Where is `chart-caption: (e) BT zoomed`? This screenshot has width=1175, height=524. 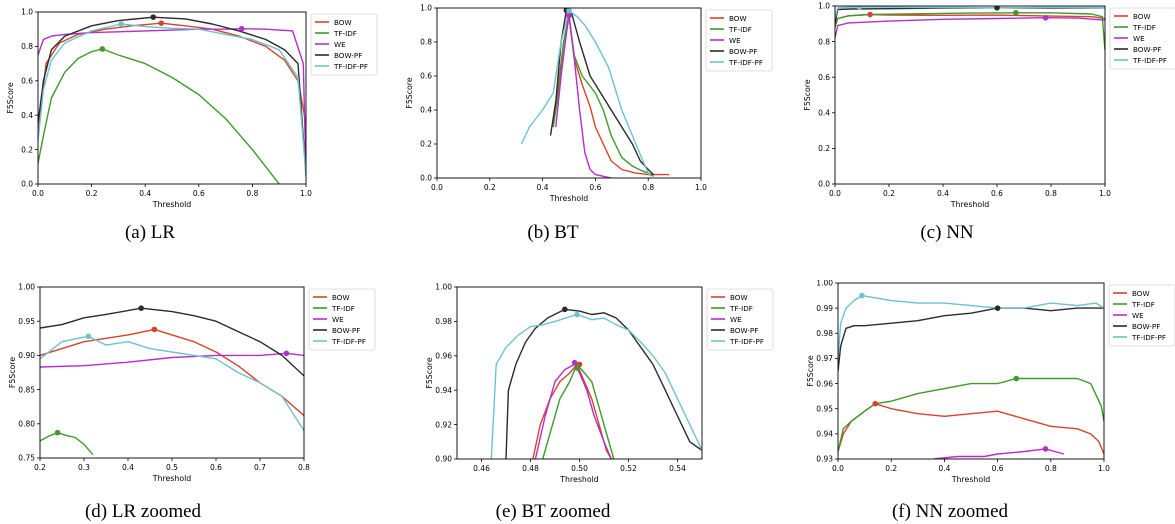
chart-caption: (e) BT zoomed is located at coordinates (553, 511).